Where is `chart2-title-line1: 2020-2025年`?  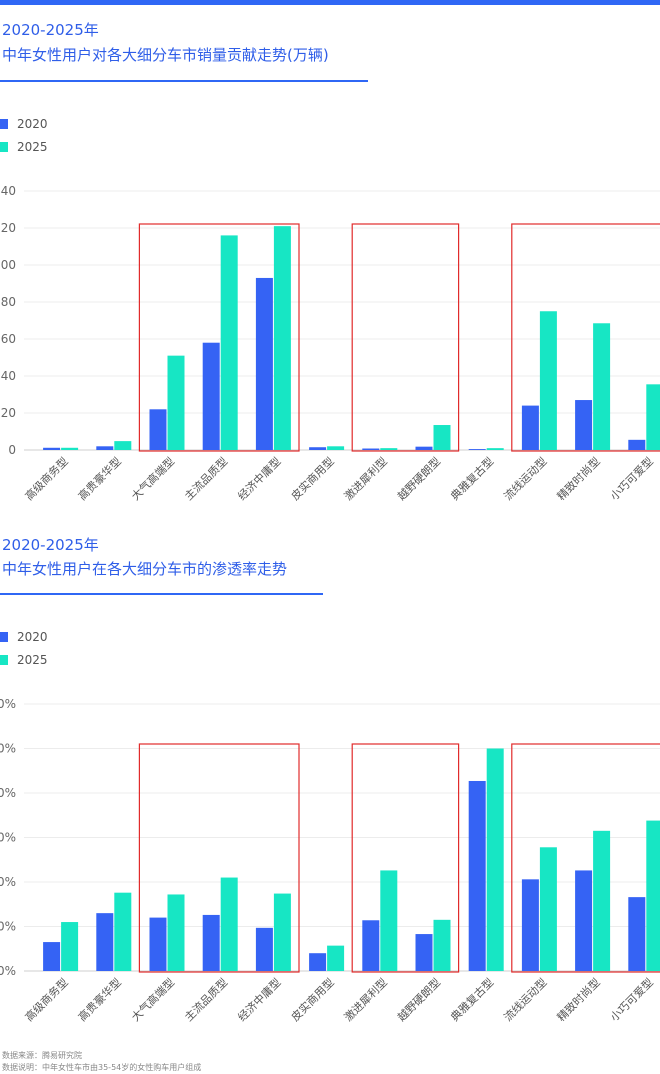 chart2-title-line1: 2020-2025年 is located at coordinates (50, 545).